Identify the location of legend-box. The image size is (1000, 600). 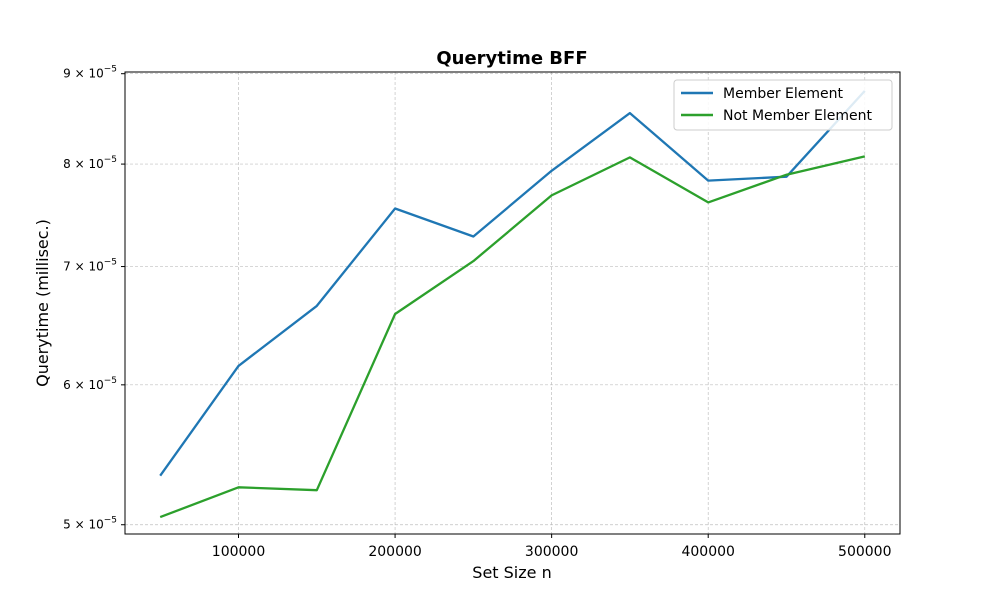
(783, 105).